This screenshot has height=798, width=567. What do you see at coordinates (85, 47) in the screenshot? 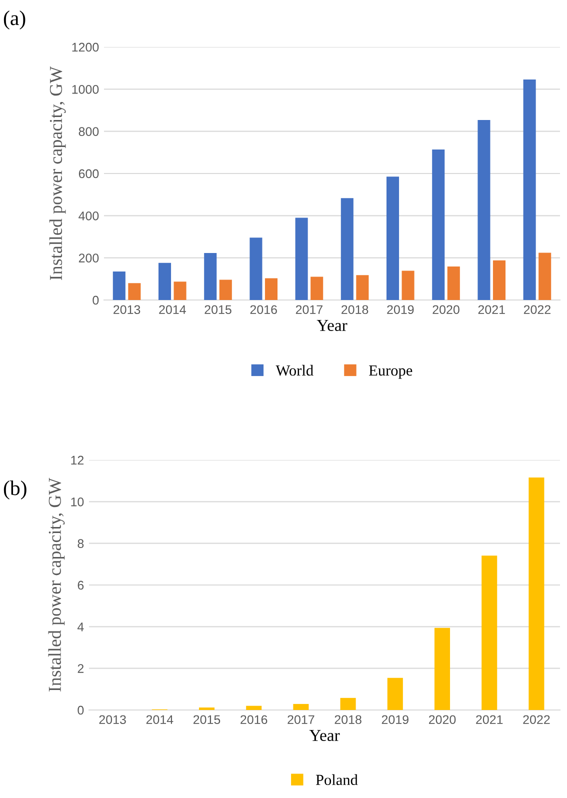
I see `y-tick-label: 1200` at bounding box center [85, 47].